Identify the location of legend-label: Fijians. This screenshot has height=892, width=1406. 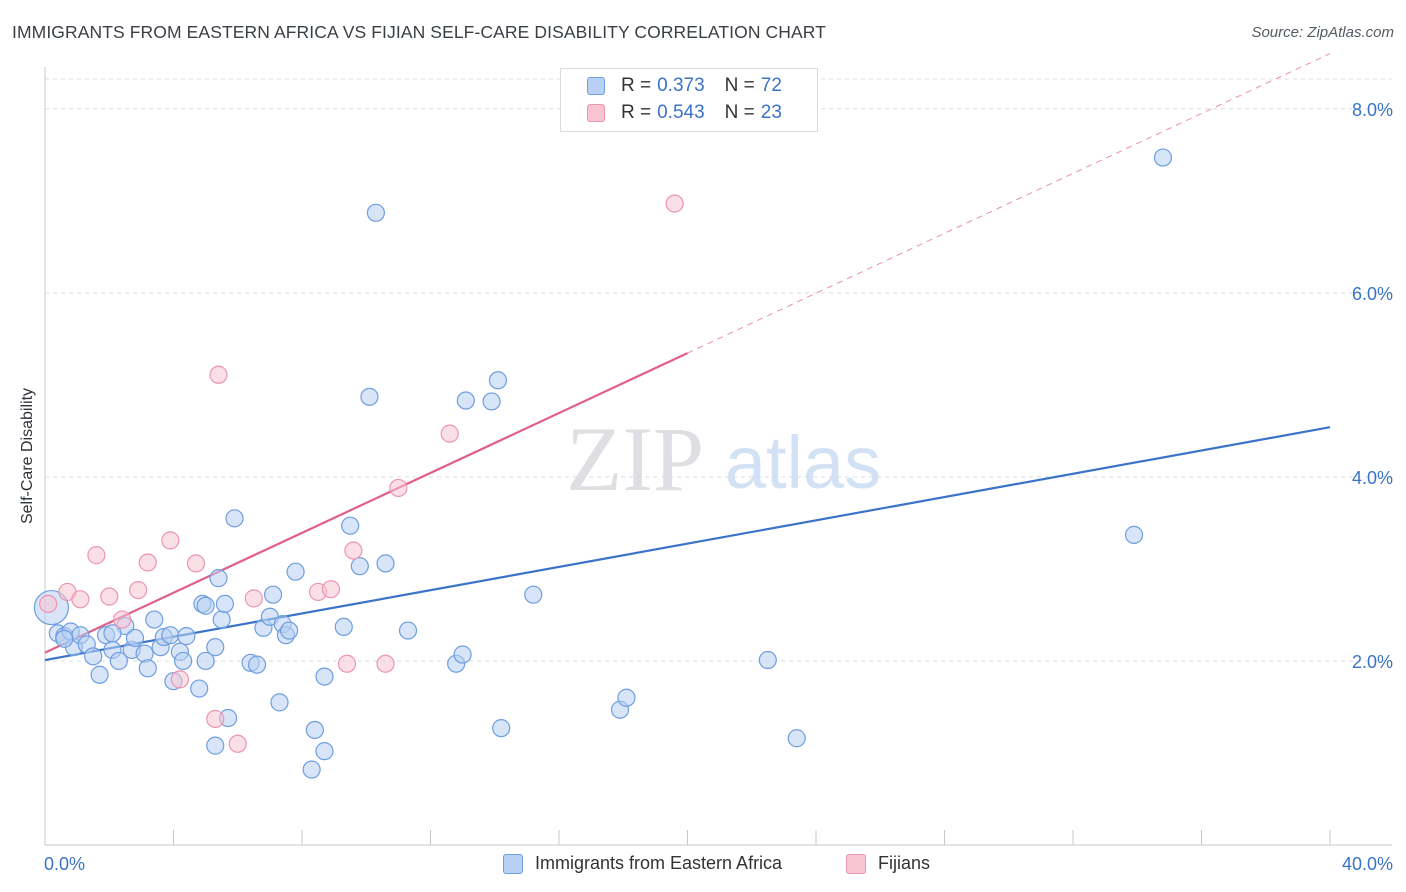
(904, 863).